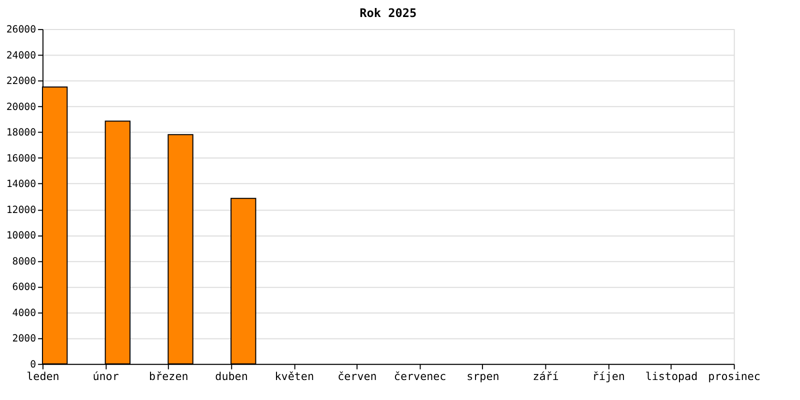  Describe the element at coordinates (608, 377) in the screenshot. I see `x-tick-label: říjen` at that location.